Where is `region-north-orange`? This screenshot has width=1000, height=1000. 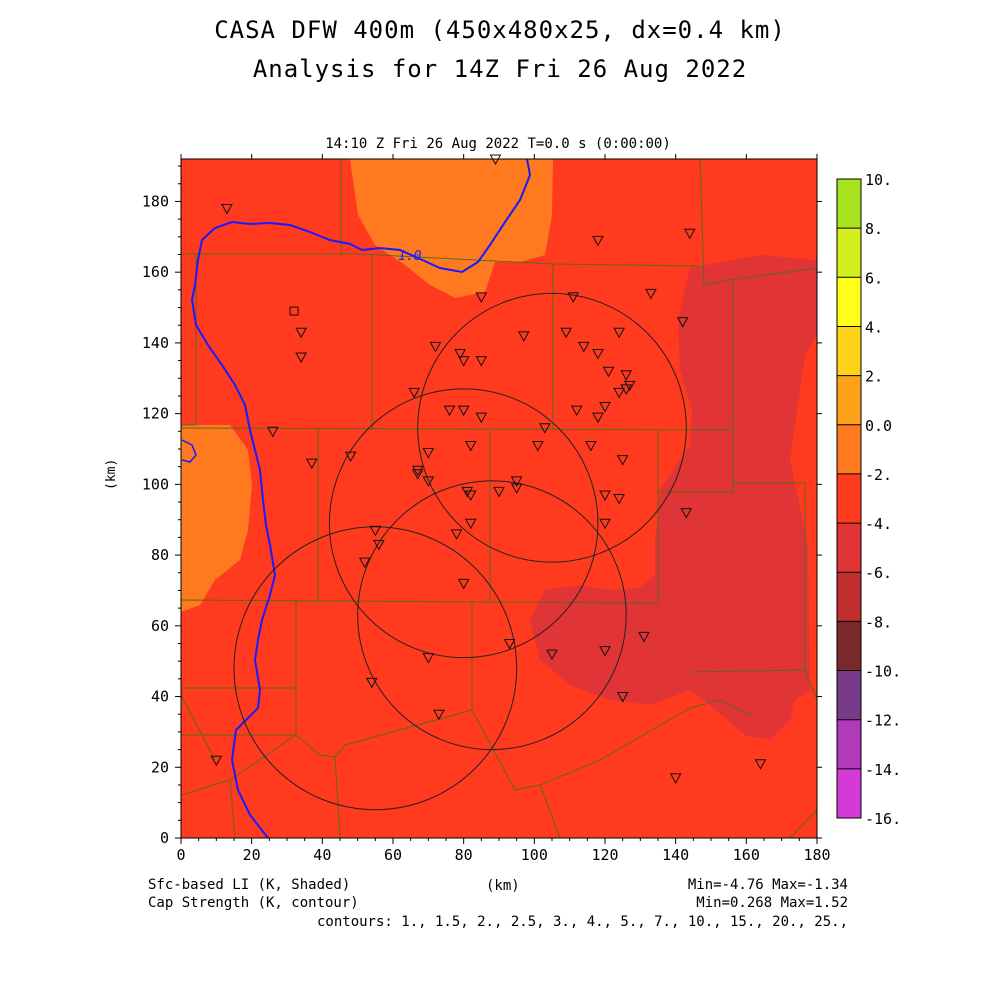
region-north-orange is located at coordinates (451, 228).